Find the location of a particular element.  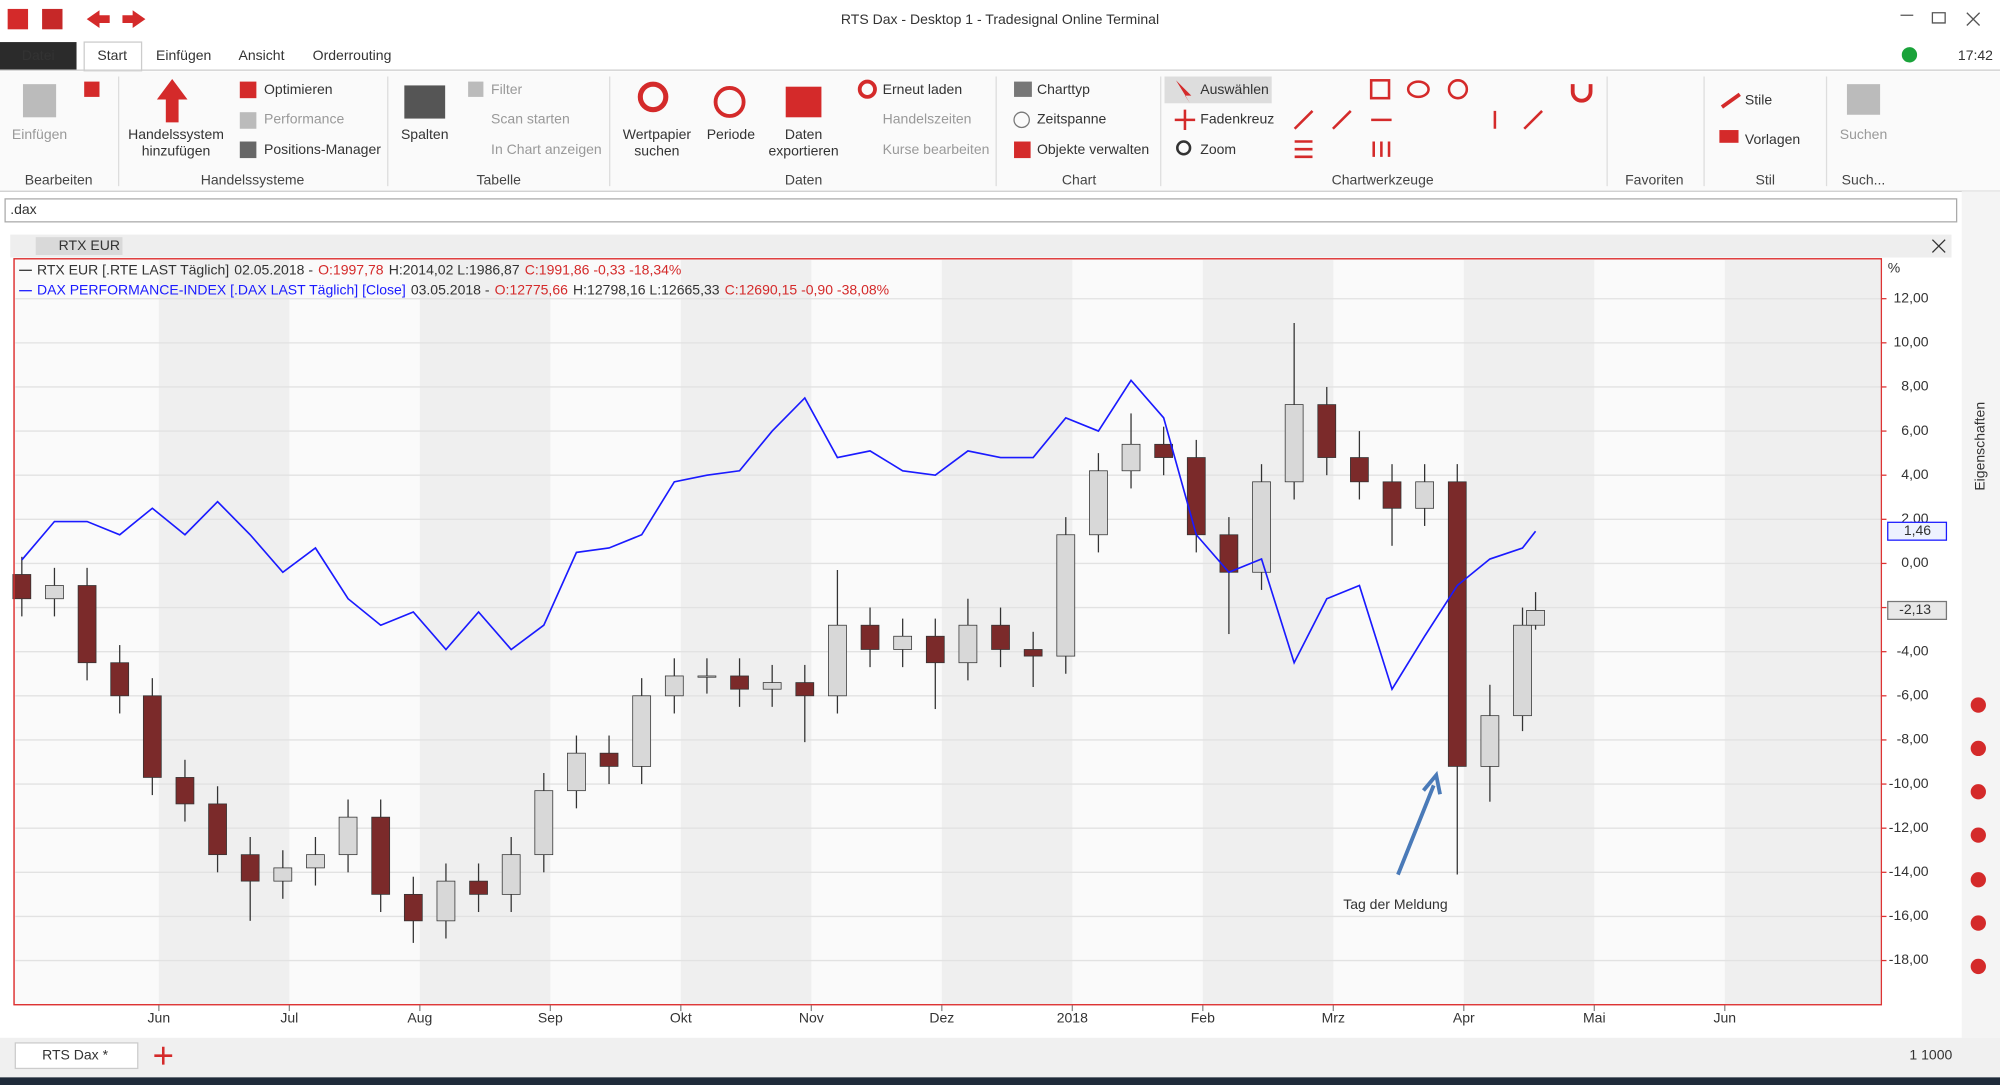

ribbon-button: Auswählen is located at coordinates (1234, 89).